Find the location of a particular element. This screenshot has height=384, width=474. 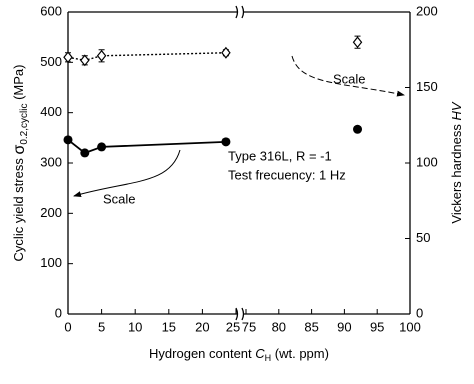

y-axis-label: Cyclic yield stress σ0.2,cyclic (MPa) is located at coordinates (20, 163).